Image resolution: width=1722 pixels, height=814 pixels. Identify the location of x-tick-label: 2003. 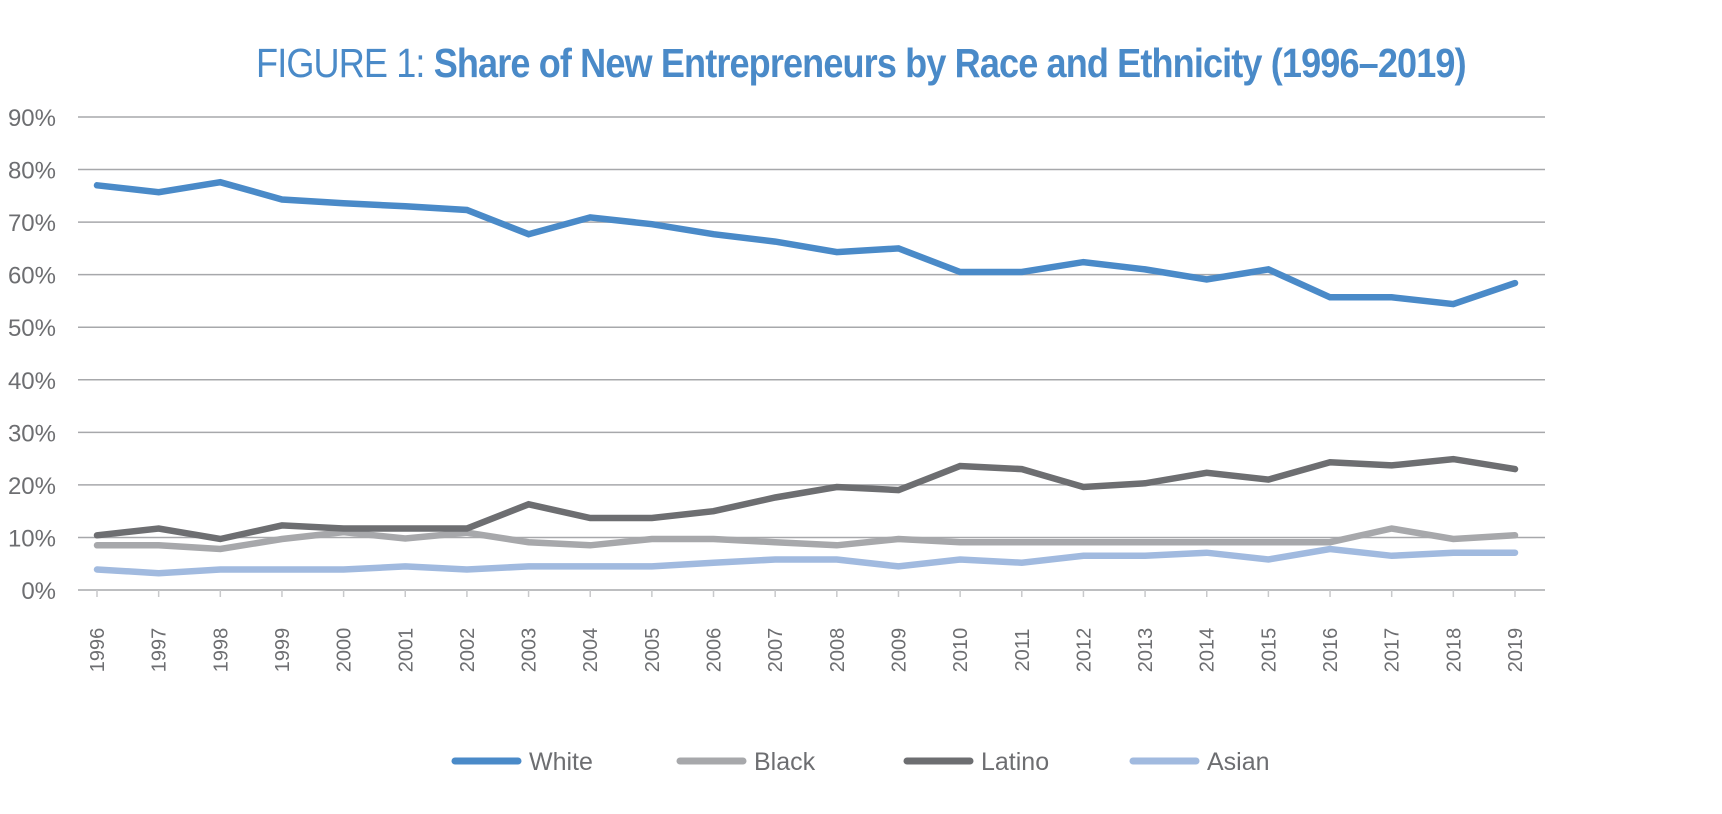
(530, 650).